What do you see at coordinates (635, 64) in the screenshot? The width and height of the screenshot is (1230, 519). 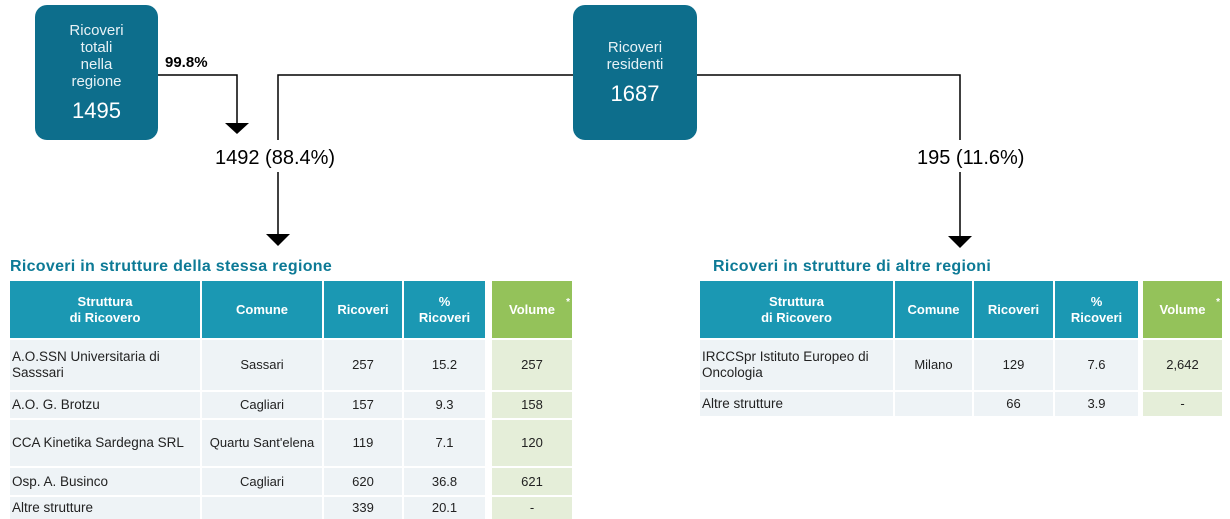 I see `node-label: residenti` at bounding box center [635, 64].